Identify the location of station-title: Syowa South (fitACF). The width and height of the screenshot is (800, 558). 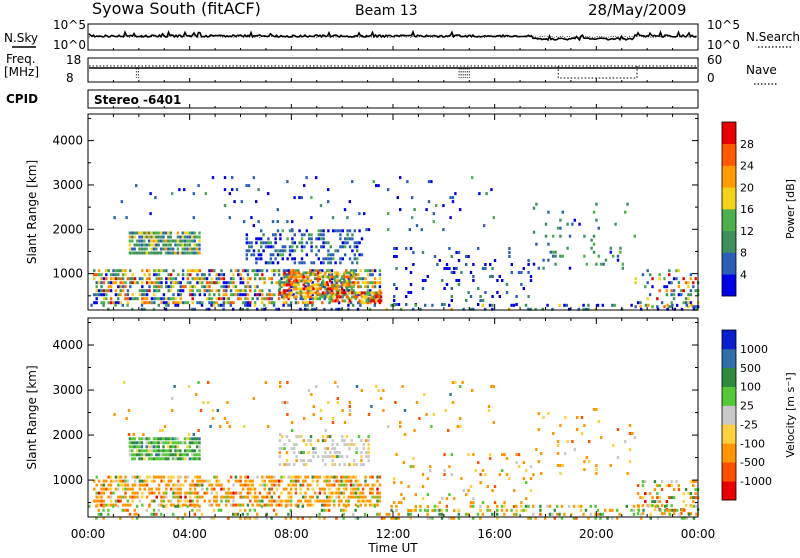
(176, 9).